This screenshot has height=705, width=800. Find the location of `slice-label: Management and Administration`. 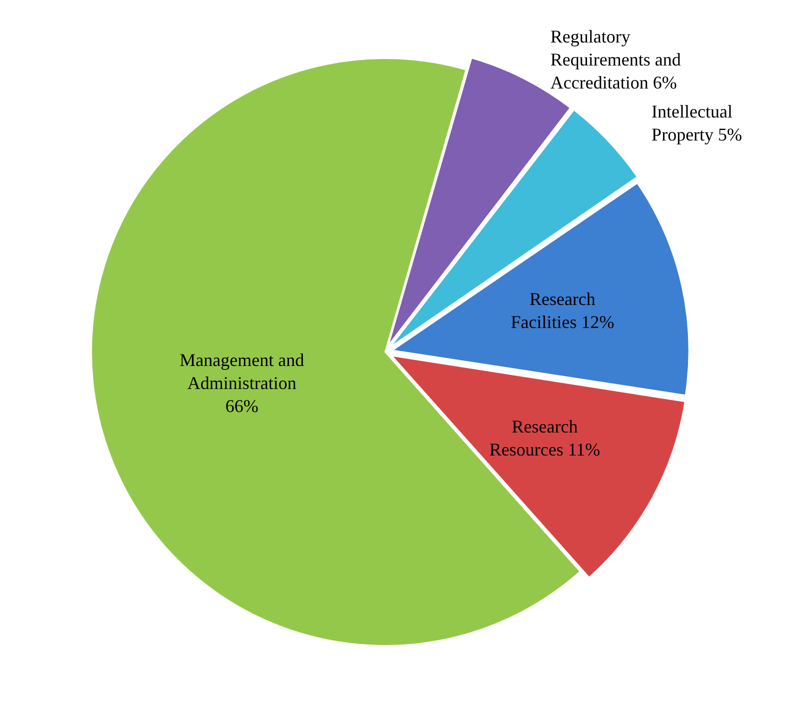

slice-label: Management and Administration is located at coordinates (242, 372).